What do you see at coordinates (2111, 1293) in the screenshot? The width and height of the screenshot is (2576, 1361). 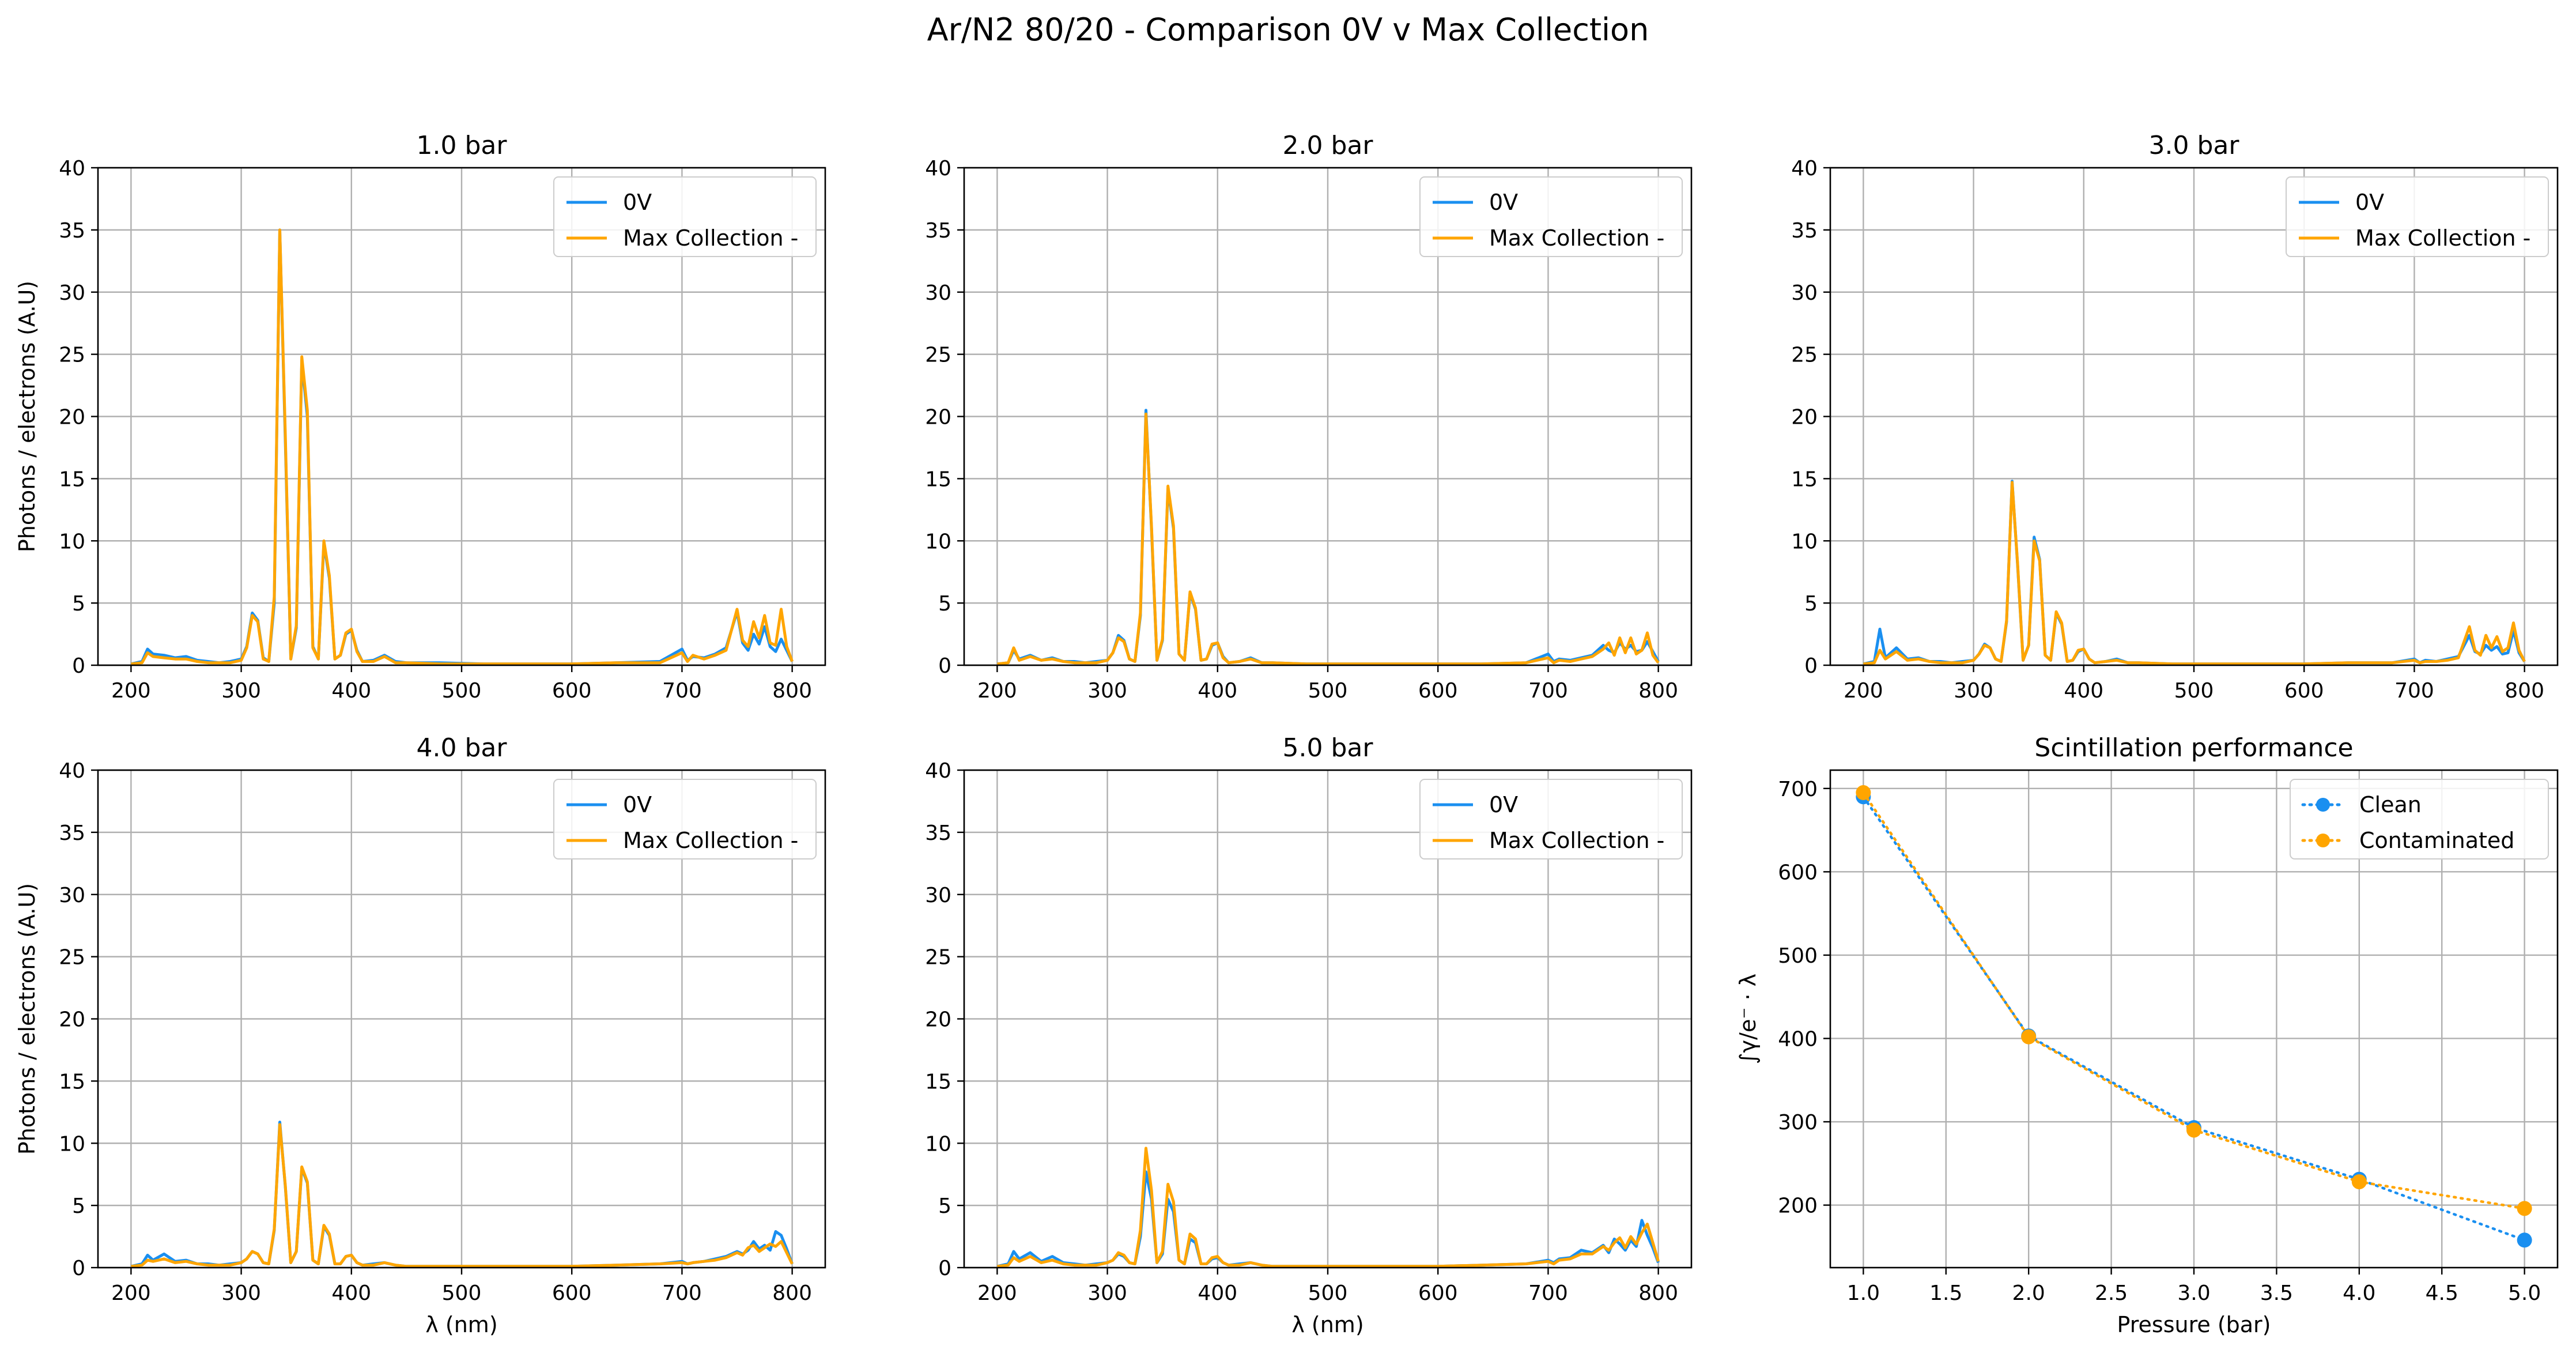 I see `x-tick-label: 2.5` at bounding box center [2111, 1293].